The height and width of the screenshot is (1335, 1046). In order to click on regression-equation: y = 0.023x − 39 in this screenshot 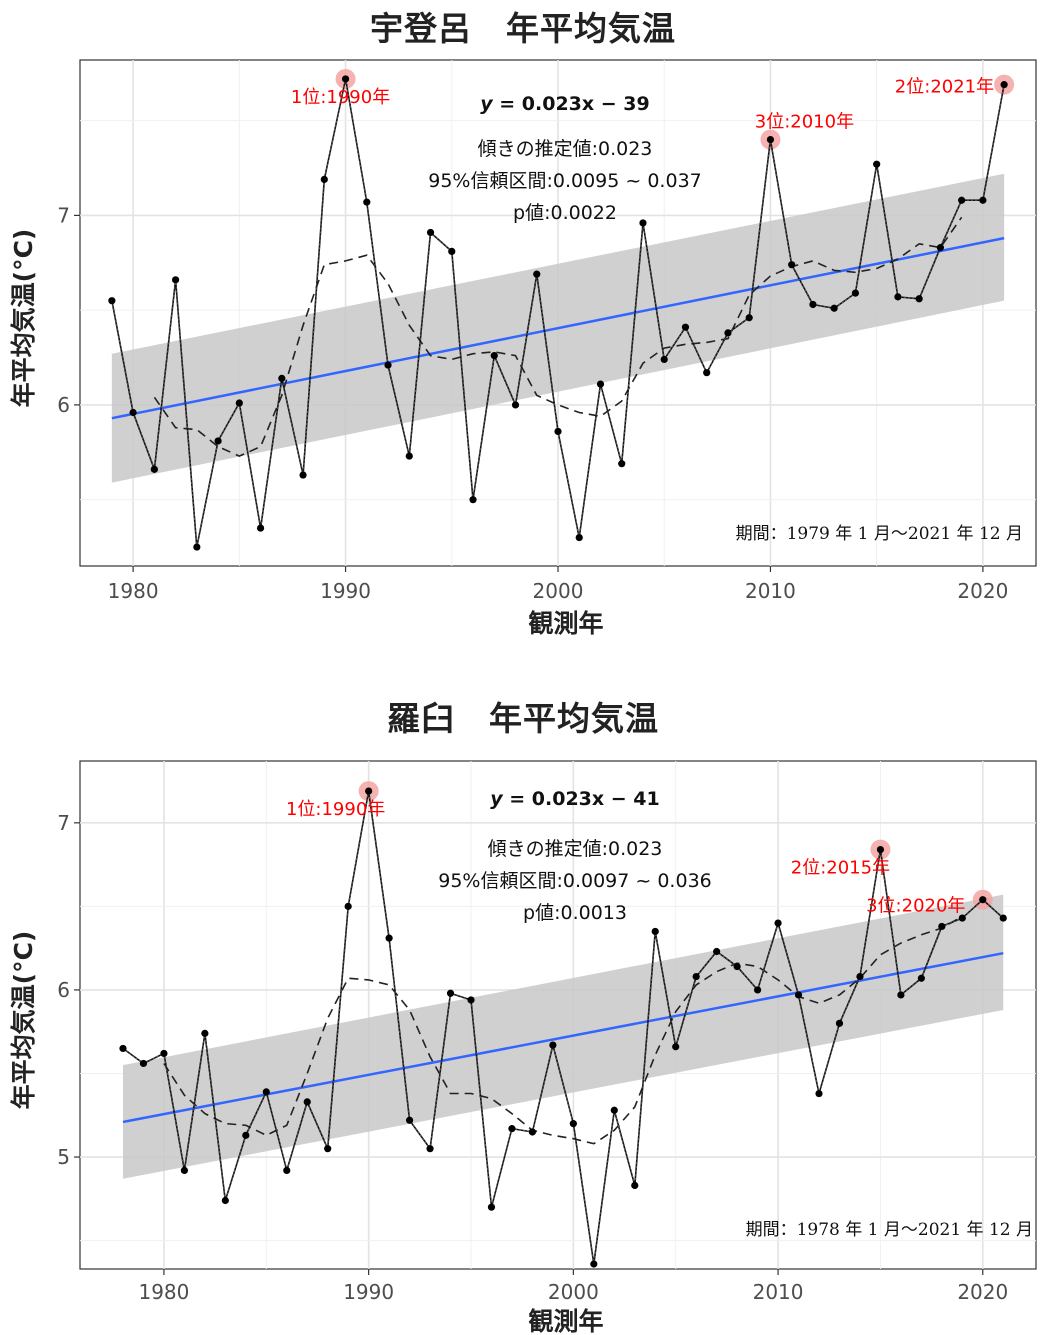, I will do `click(564, 104)`.